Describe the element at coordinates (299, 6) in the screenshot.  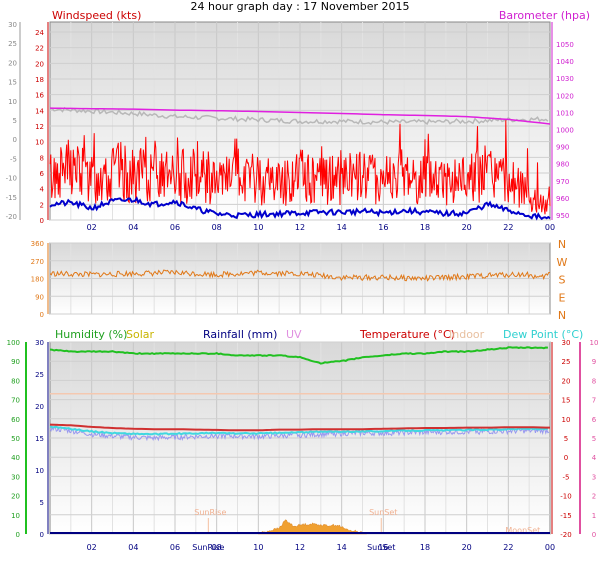
I see `chart-title: 24 hour graph day : 17 November 2015` at that location.